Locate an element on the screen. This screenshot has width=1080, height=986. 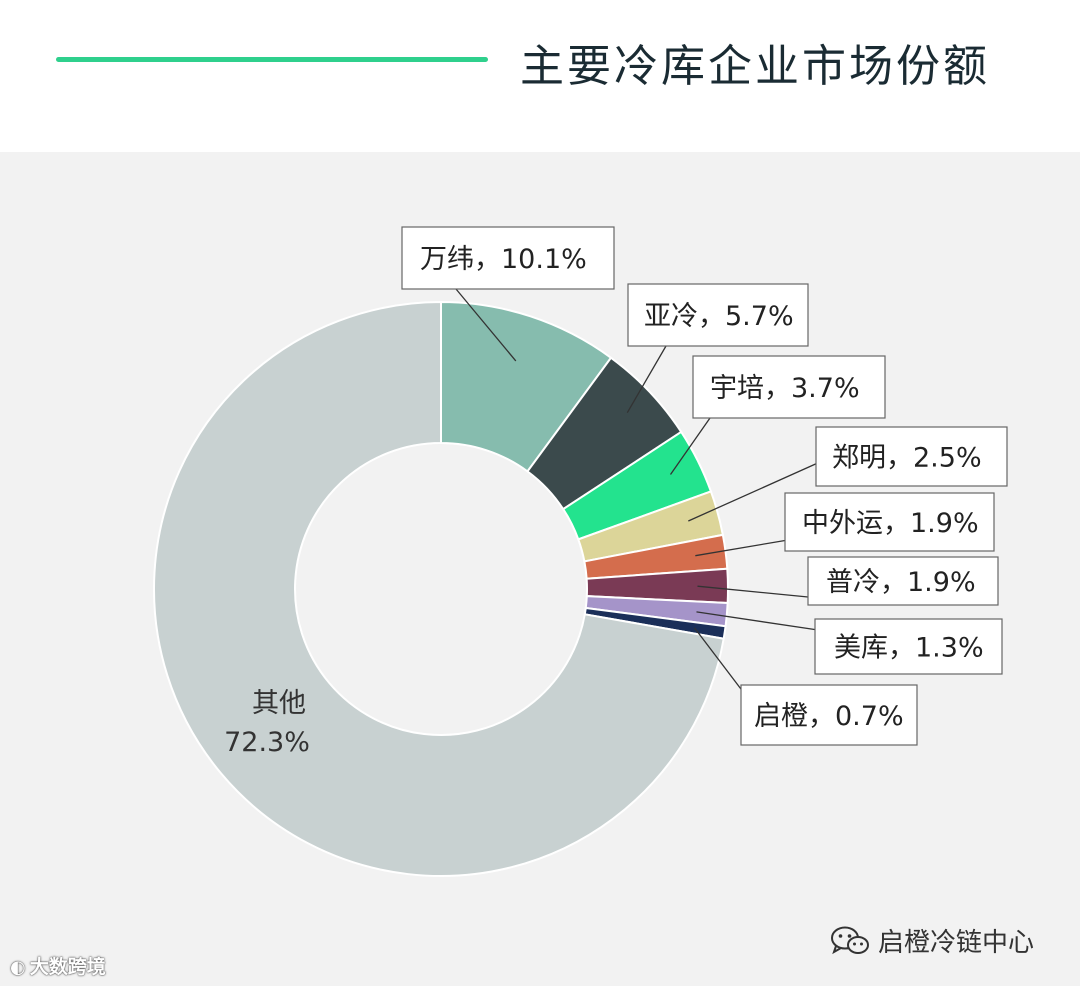
weibo-icon: ◐ is located at coordinates (18, 967).